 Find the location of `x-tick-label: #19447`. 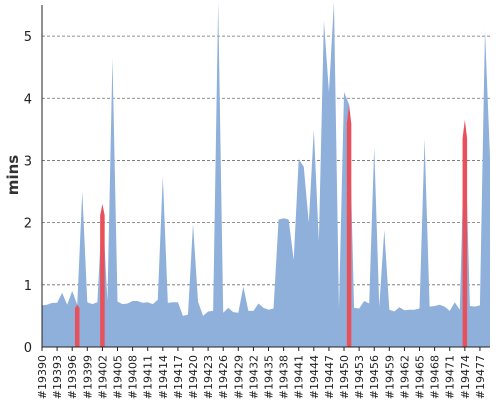

x-tick-label: #19447 is located at coordinates (329, 377).